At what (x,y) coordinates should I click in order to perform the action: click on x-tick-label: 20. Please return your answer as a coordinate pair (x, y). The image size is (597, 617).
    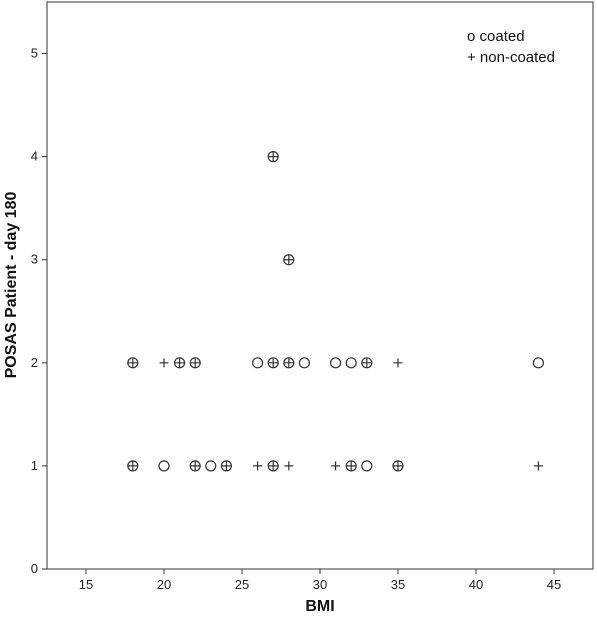
    Looking at the image, I should click on (164, 584).